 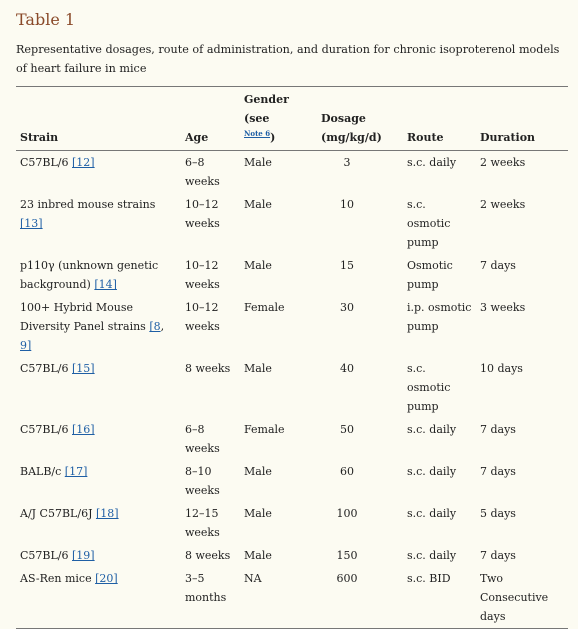 What do you see at coordinates (58, 578) in the screenshot?
I see `strain-name: AS-Ren mice` at bounding box center [58, 578].